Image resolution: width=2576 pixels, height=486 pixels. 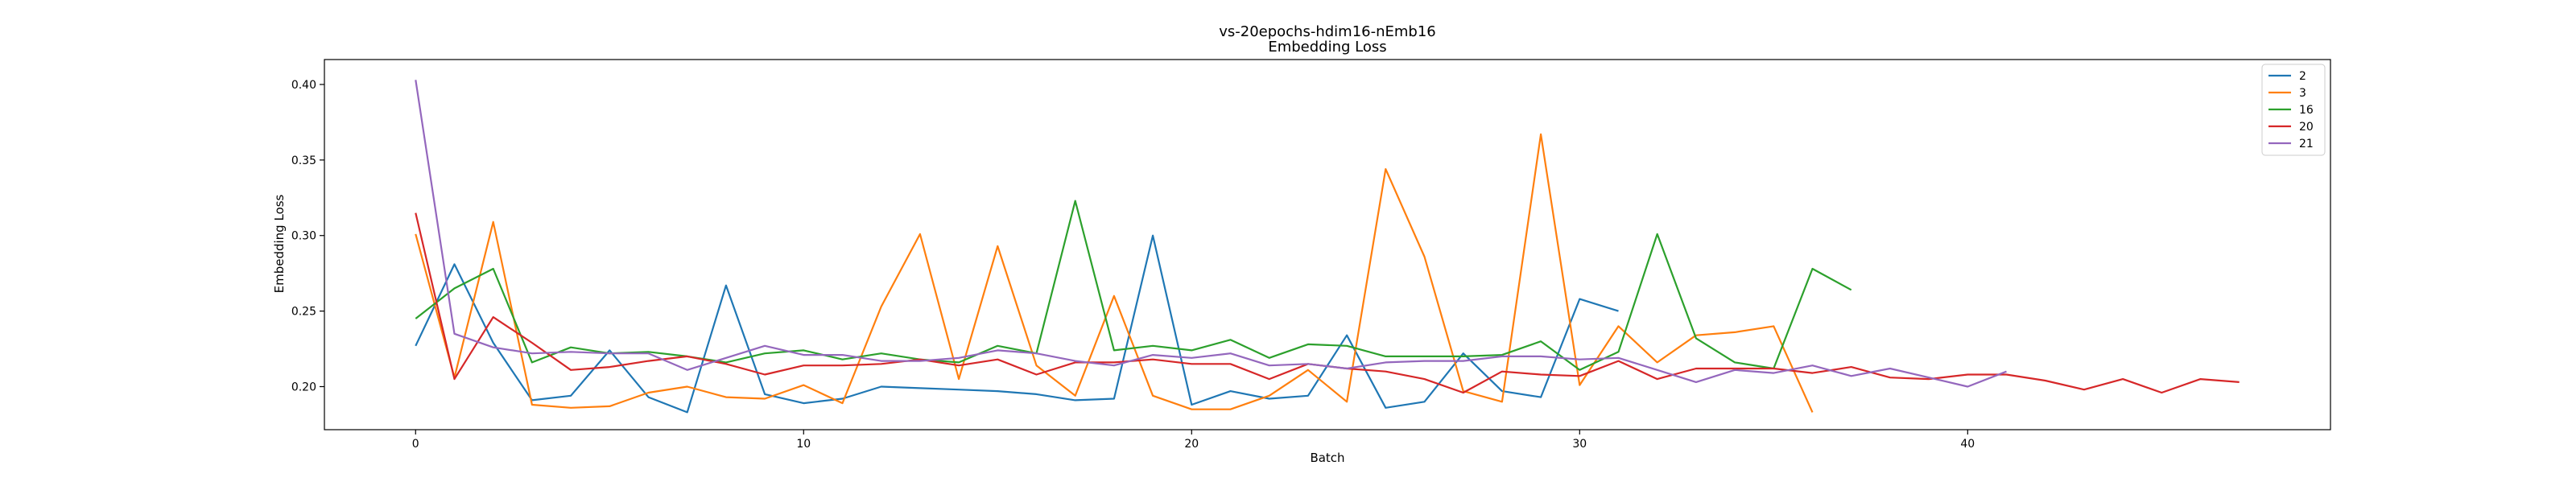 I want to click on y-tick-label: 0.40, so click(x=303, y=85).